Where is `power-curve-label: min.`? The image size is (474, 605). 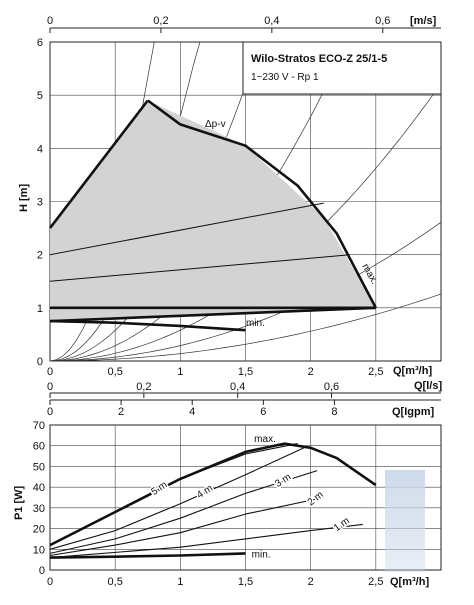
power-curve-label: min. is located at coordinates (261, 554).